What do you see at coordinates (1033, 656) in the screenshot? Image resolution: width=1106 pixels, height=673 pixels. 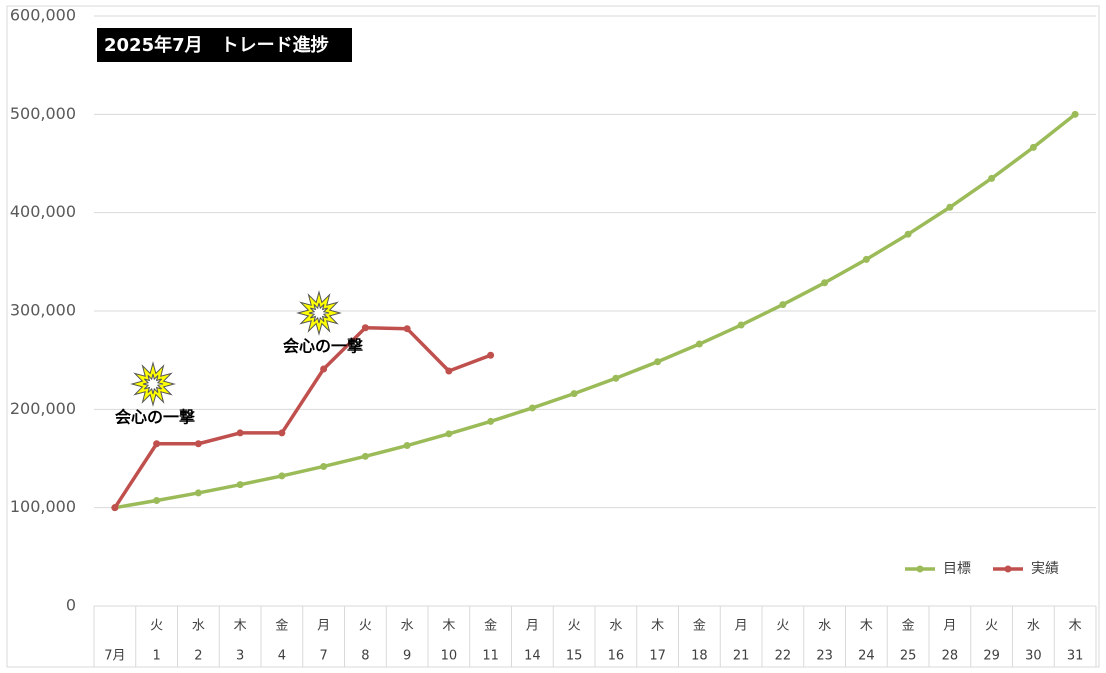 I see `x-tick-label: 30` at bounding box center [1033, 656].